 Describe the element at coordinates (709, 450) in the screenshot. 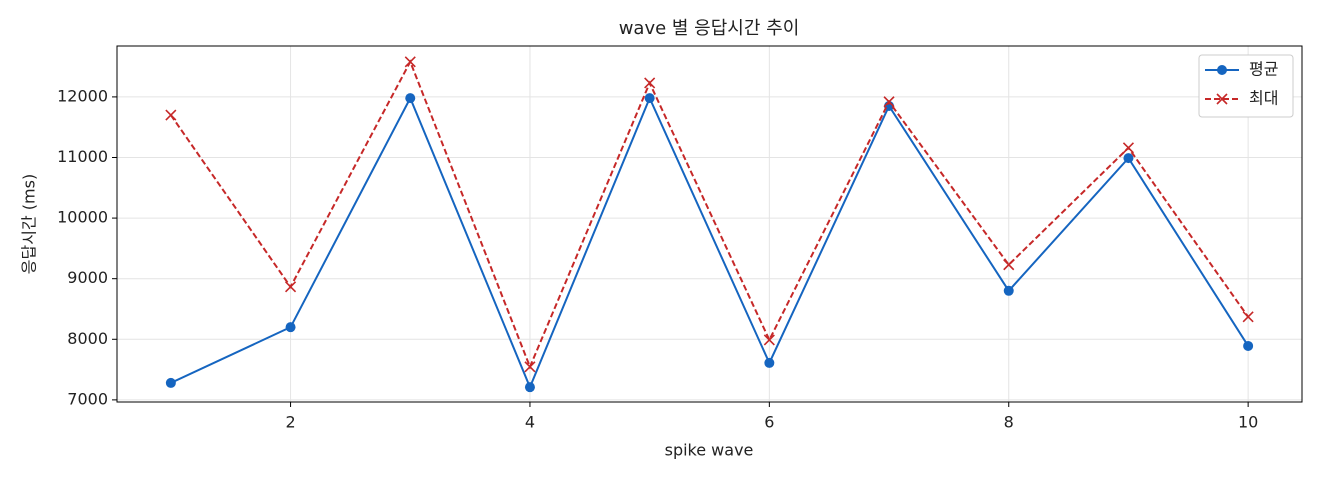

I see `x-axis-label: spike wave` at that location.